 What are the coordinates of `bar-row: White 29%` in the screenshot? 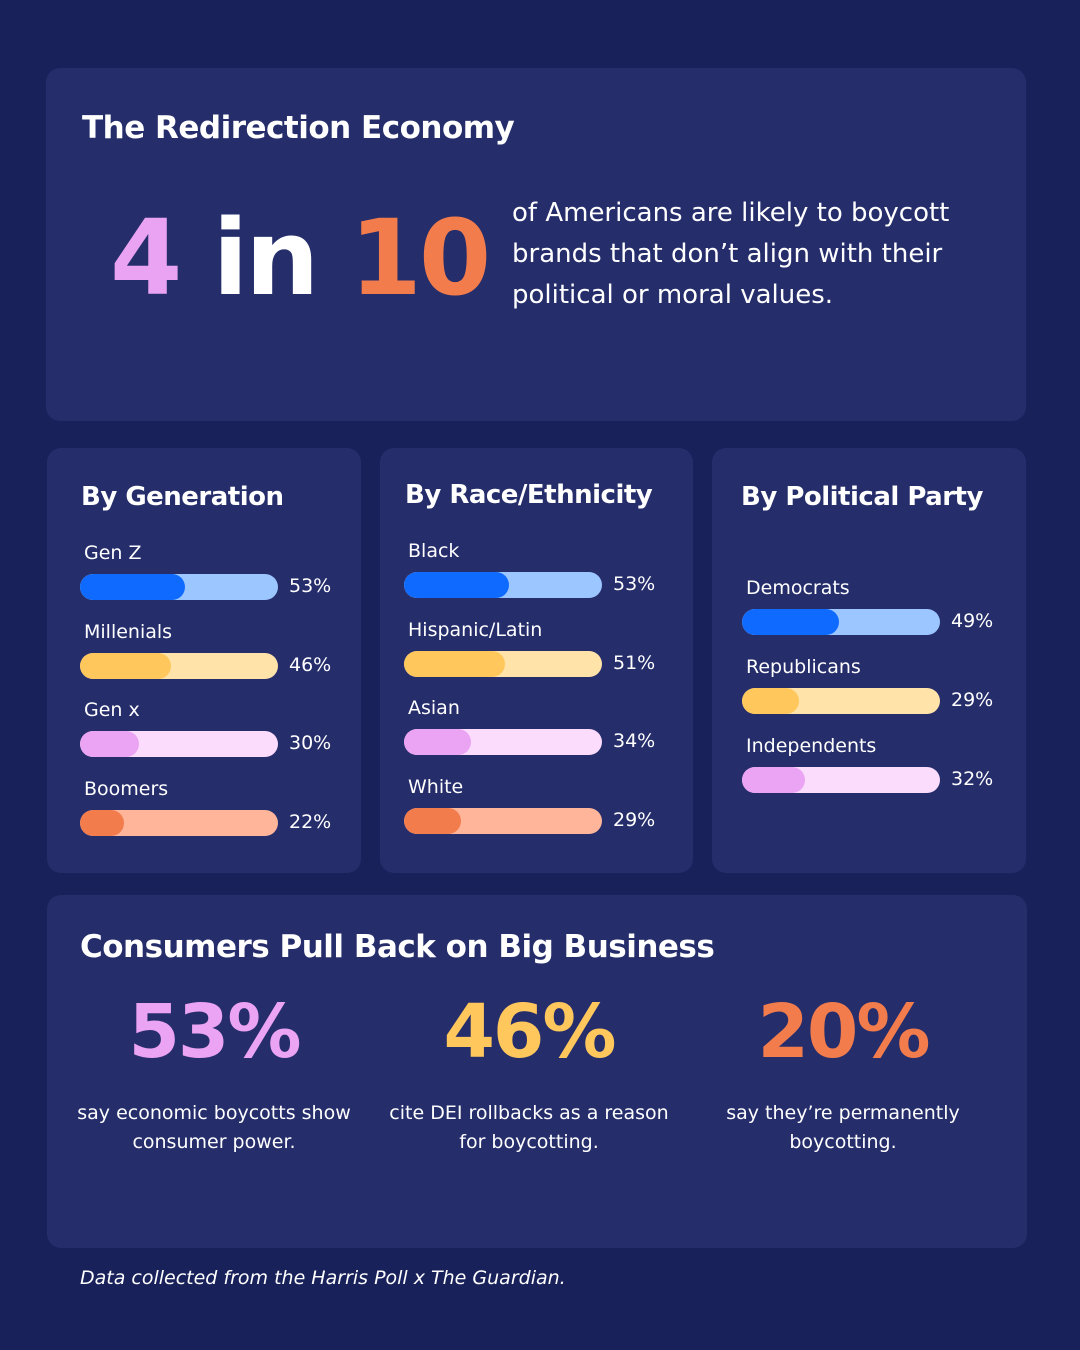 It's located at (539, 807).